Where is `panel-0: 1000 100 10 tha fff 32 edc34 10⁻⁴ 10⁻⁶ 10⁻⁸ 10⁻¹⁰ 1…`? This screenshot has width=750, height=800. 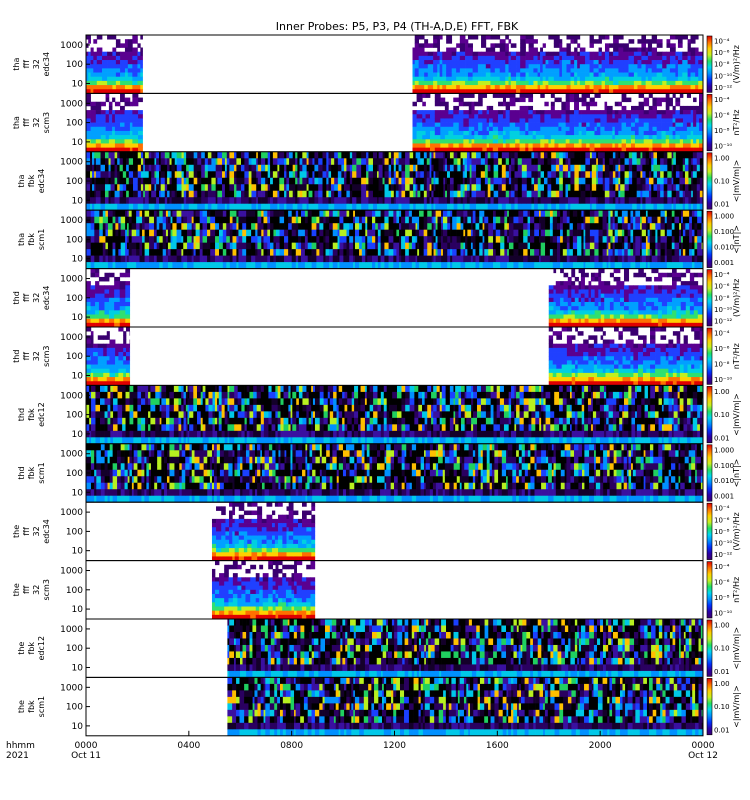 panel-0: 1000 100 10 tha fff 32 edc34 10⁻⁴ 10⁻⁶ 10⁻⁸ 10⁻¹⁰ 1… is located at coordinates (376, 64).